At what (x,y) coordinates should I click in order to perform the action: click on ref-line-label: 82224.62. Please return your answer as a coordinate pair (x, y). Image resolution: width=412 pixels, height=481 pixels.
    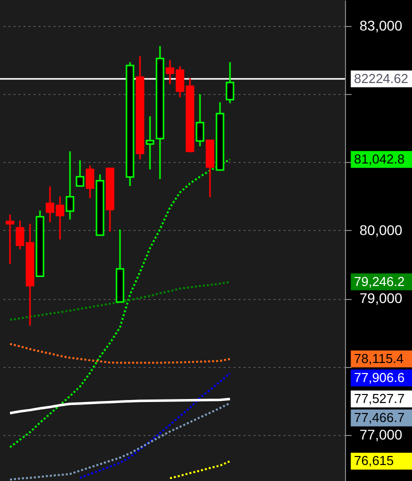
    Looking at the image, I should click on (381, 78).